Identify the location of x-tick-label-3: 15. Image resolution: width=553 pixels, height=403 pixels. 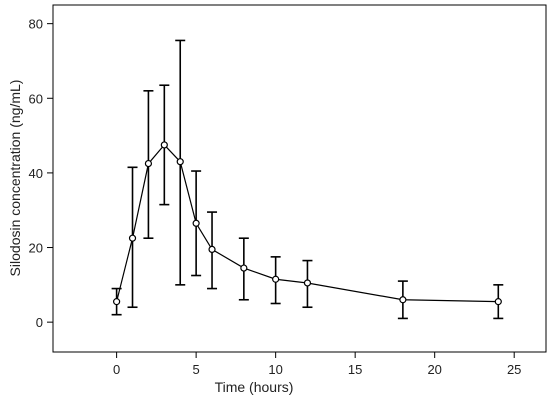
(355, 369).